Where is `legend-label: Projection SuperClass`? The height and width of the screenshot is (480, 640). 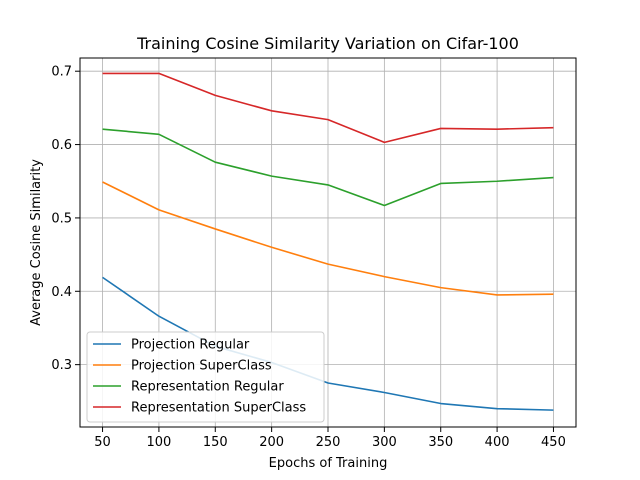
legend-label: Projection SuperClass is located at coordinates (201, 366).